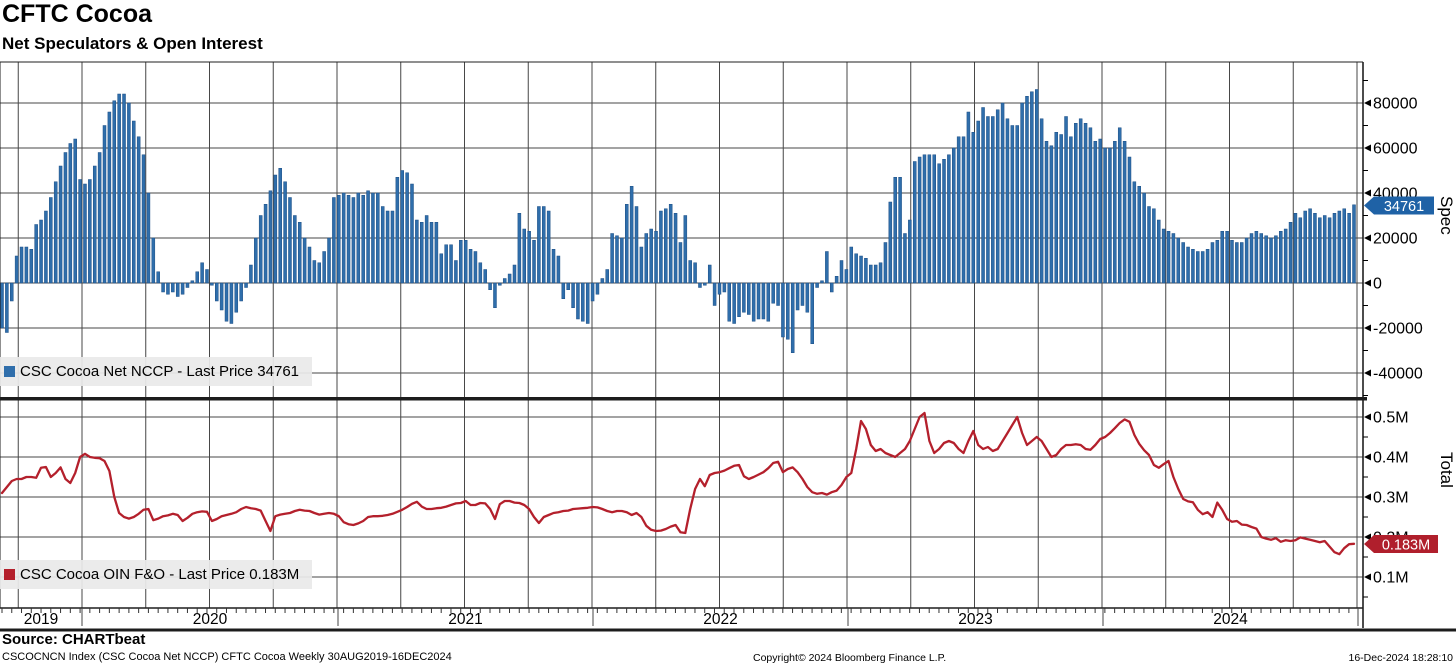 This screenshot has width=1456, height=666. I want to click on svg-text: 60000, so click(1395, 149).